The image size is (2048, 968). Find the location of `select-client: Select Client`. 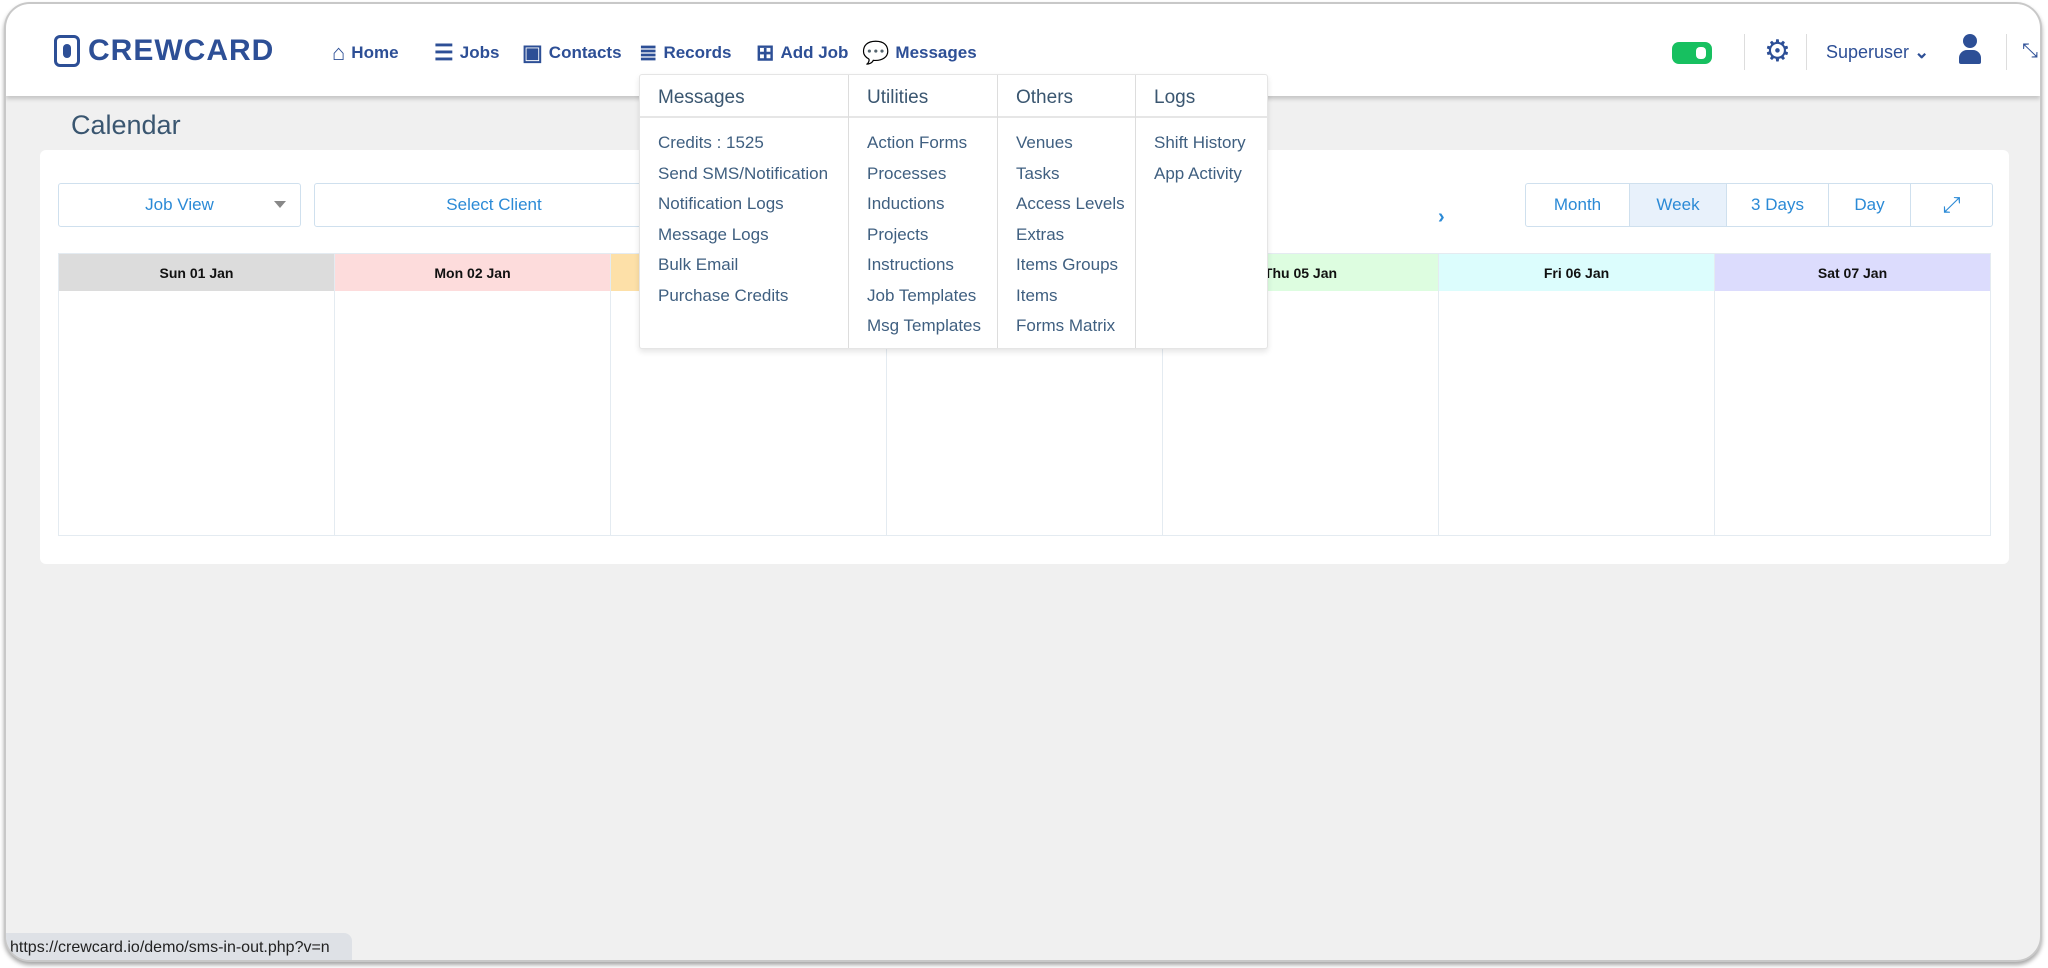

select-client: Select Client is located at coordinates (494, 205).